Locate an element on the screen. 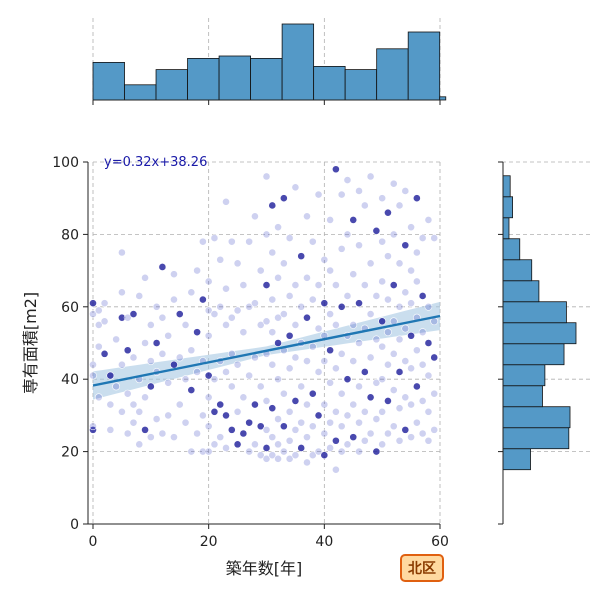 This screenshot has width=600, height=600. x-tick-label: 60 is located at coordinates (440, 542).